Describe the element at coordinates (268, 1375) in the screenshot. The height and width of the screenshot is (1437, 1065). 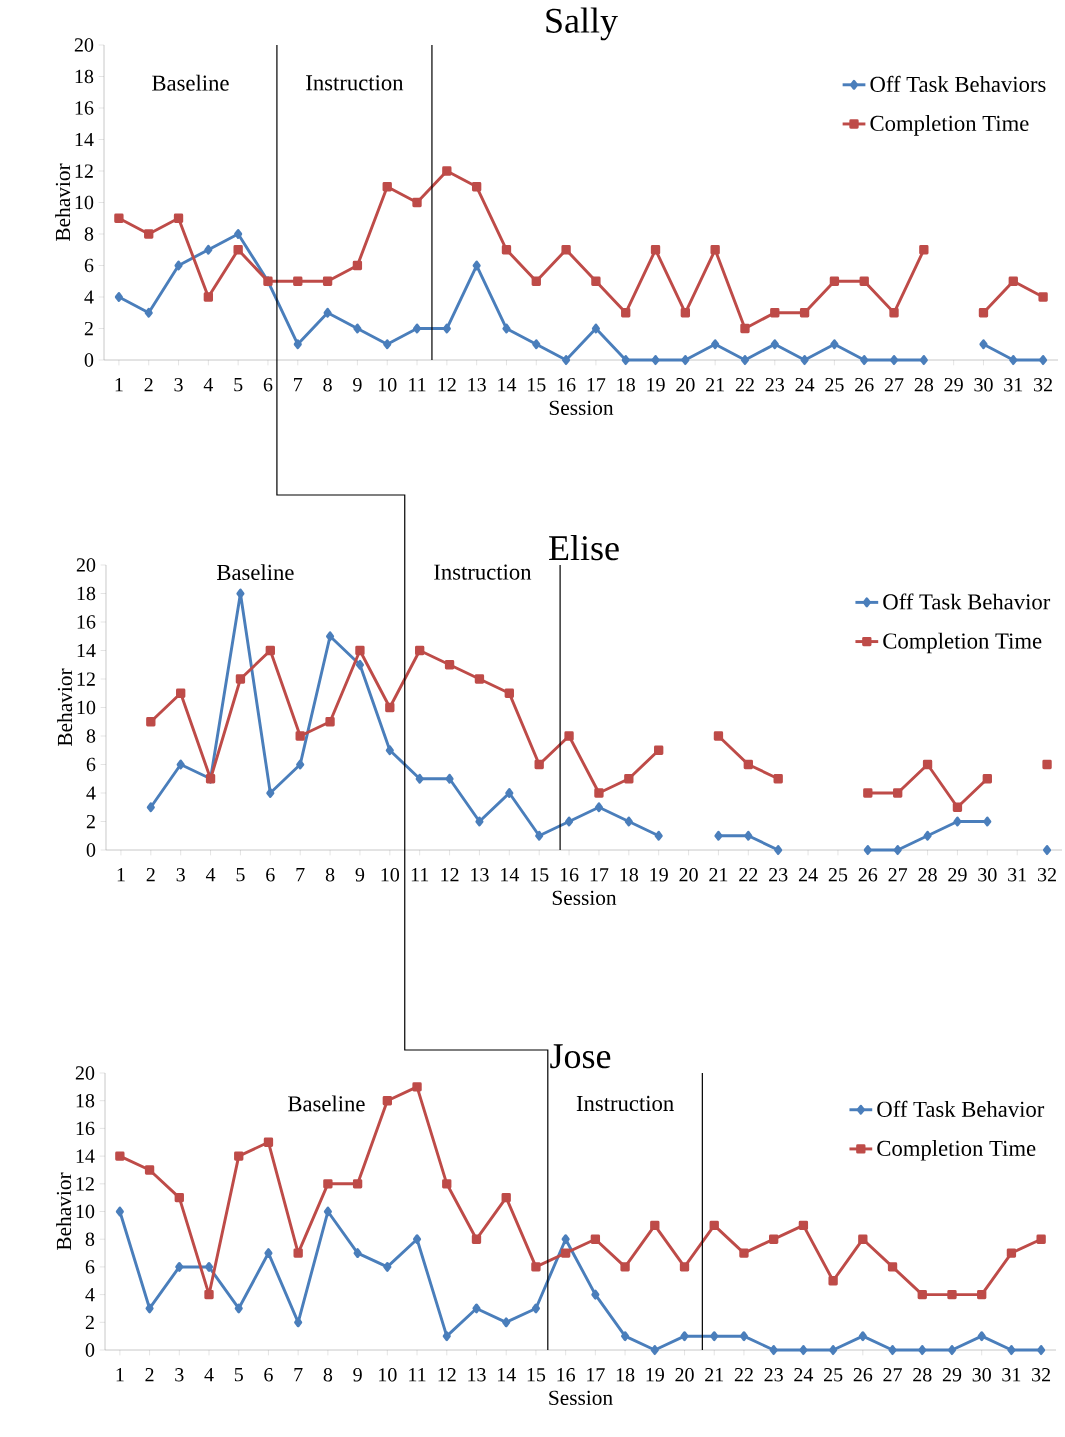
I see `x-tick-label: 6` at that location.